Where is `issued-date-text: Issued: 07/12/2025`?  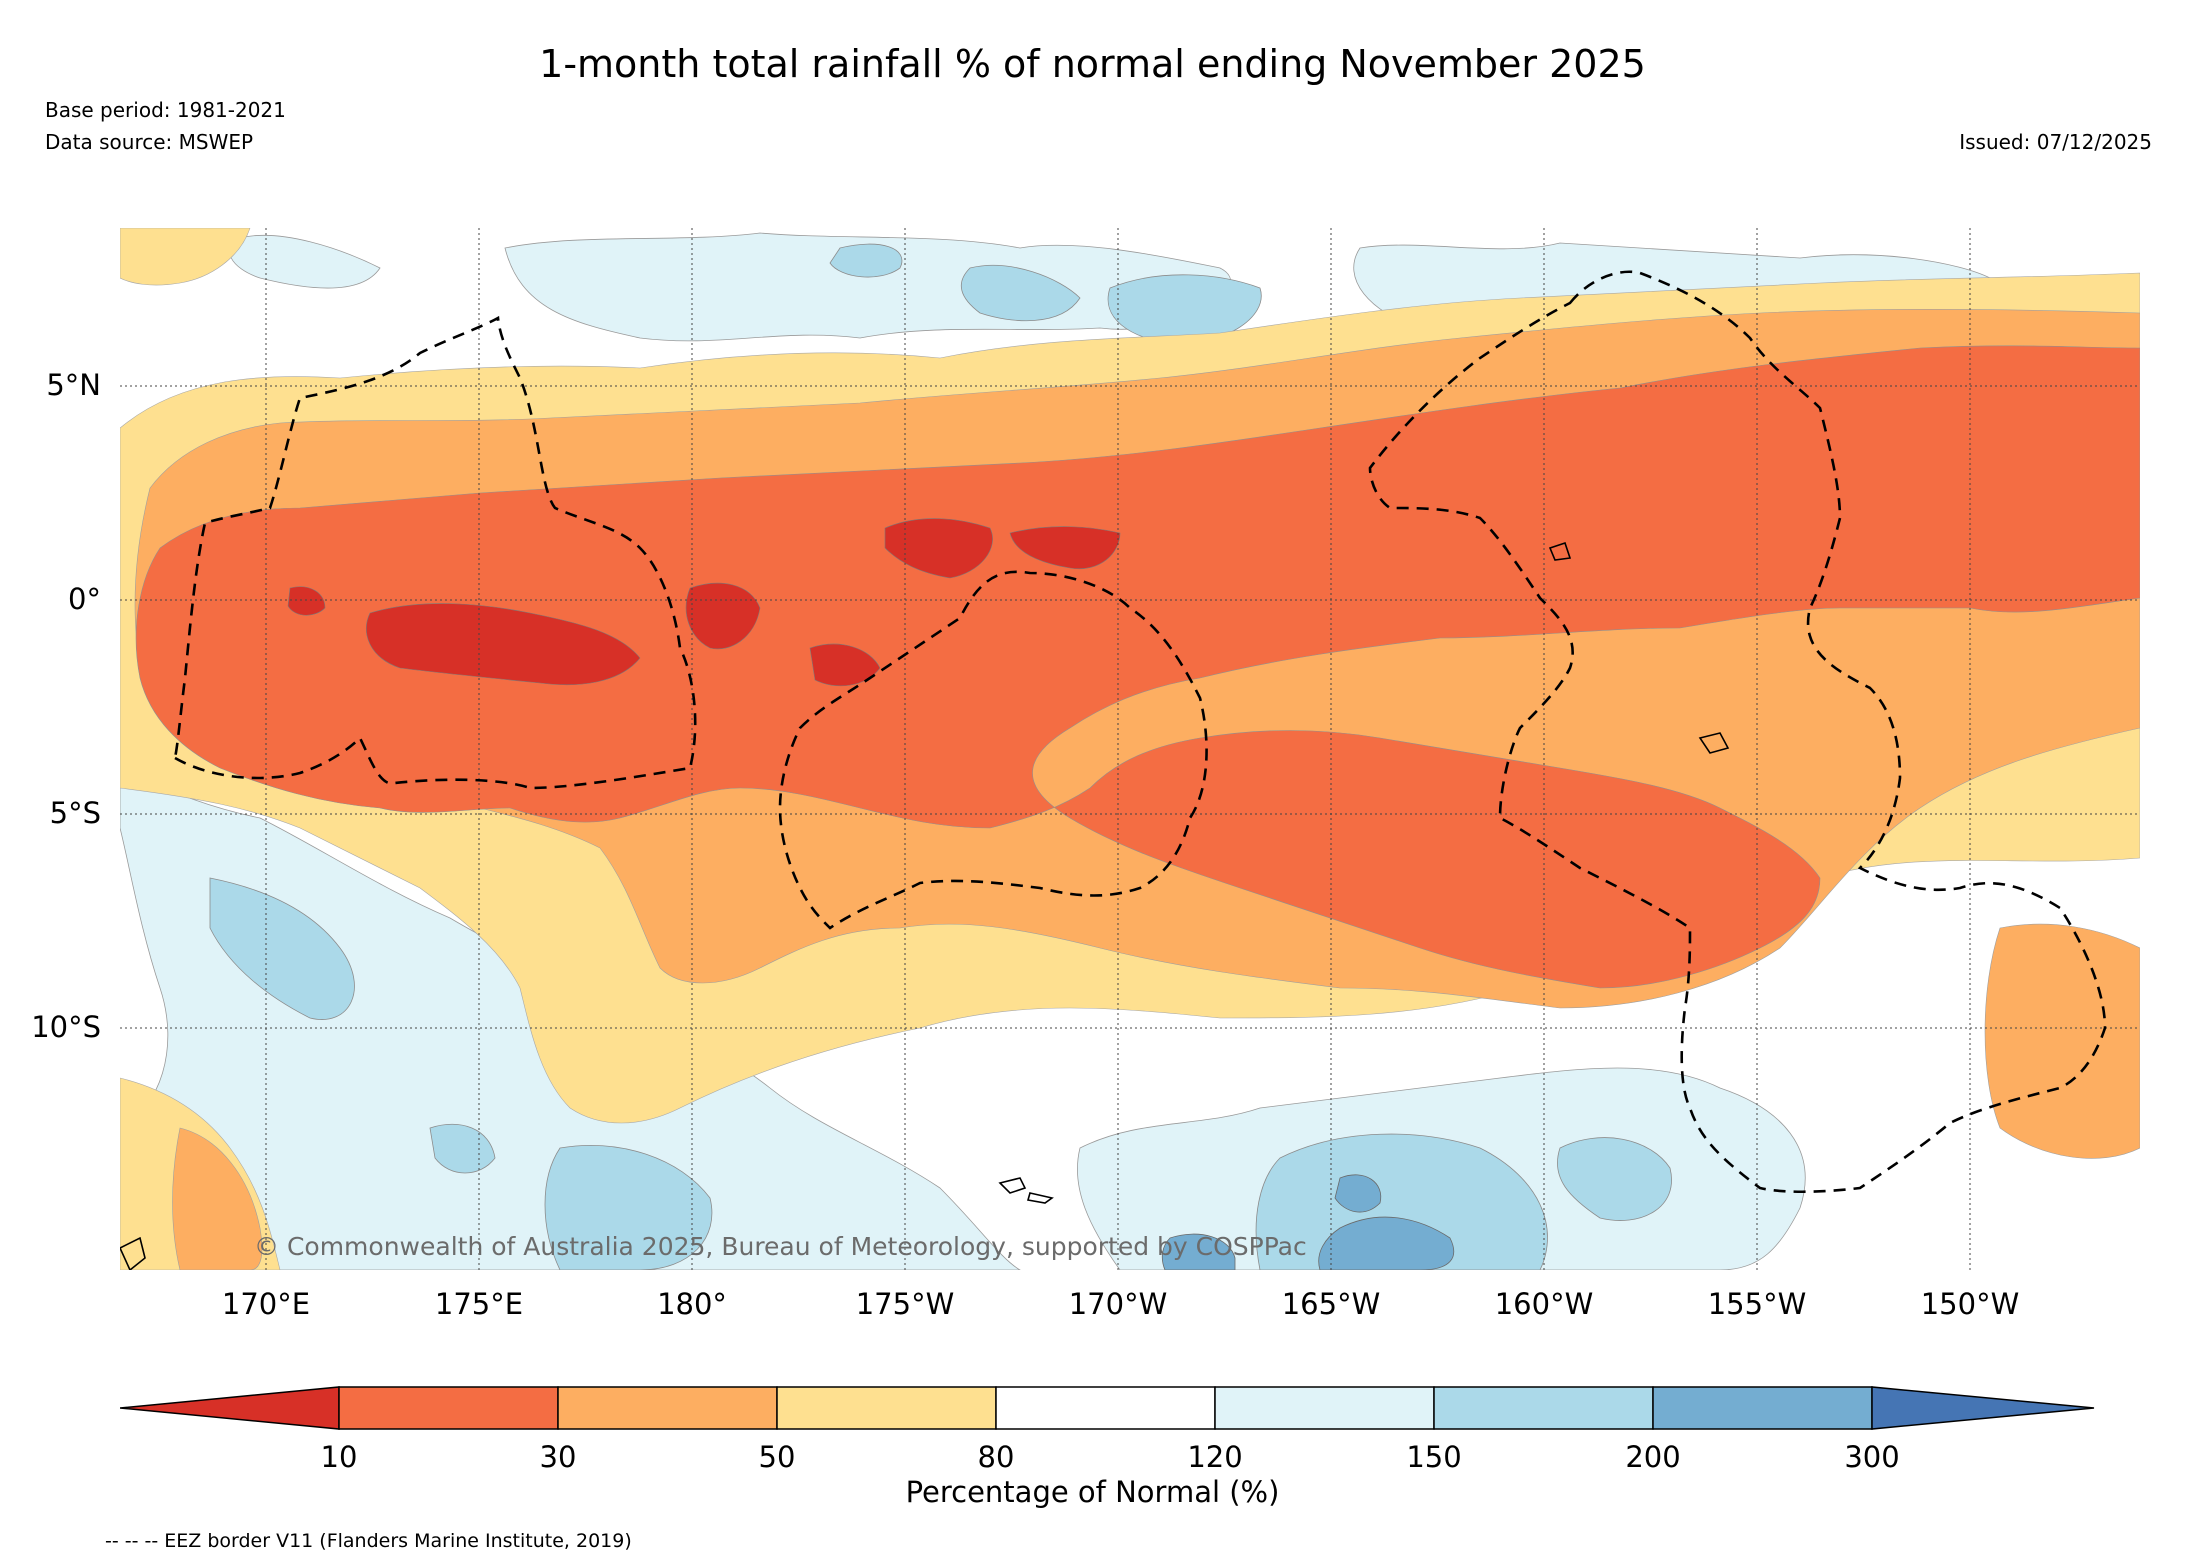 issued-date-text: Issued: 07/12/2025 is located at coordinates (2055, 142).